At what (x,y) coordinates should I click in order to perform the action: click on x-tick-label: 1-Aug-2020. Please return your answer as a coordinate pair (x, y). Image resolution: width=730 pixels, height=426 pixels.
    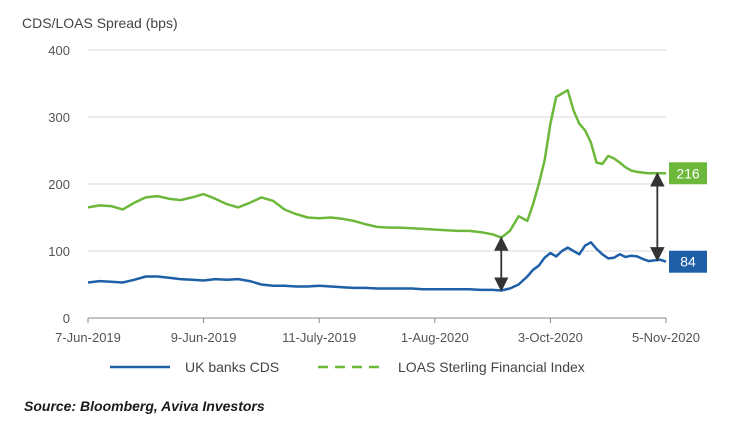
    Looking at the image, I should click on (435, 337).